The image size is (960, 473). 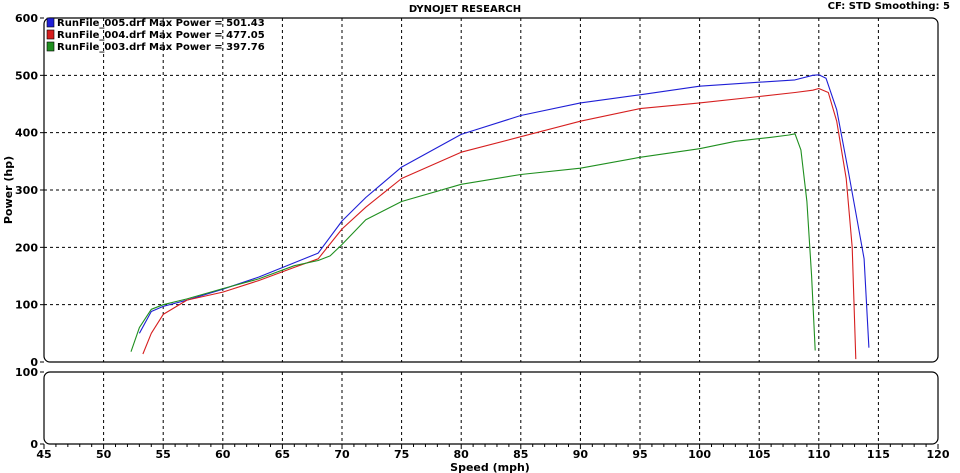 What do you see at coordinates (699, 454) in the screenshot?
I see `x-tick-label: 100` at bounding box center [699, 454].